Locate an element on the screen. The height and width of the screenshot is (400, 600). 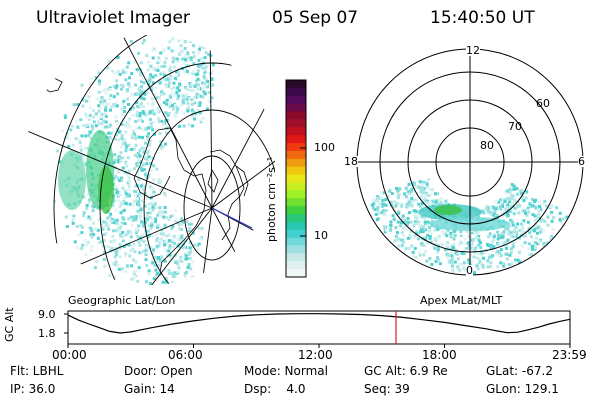
mlt-18-label: 18 is located at coordinates (351, 161).